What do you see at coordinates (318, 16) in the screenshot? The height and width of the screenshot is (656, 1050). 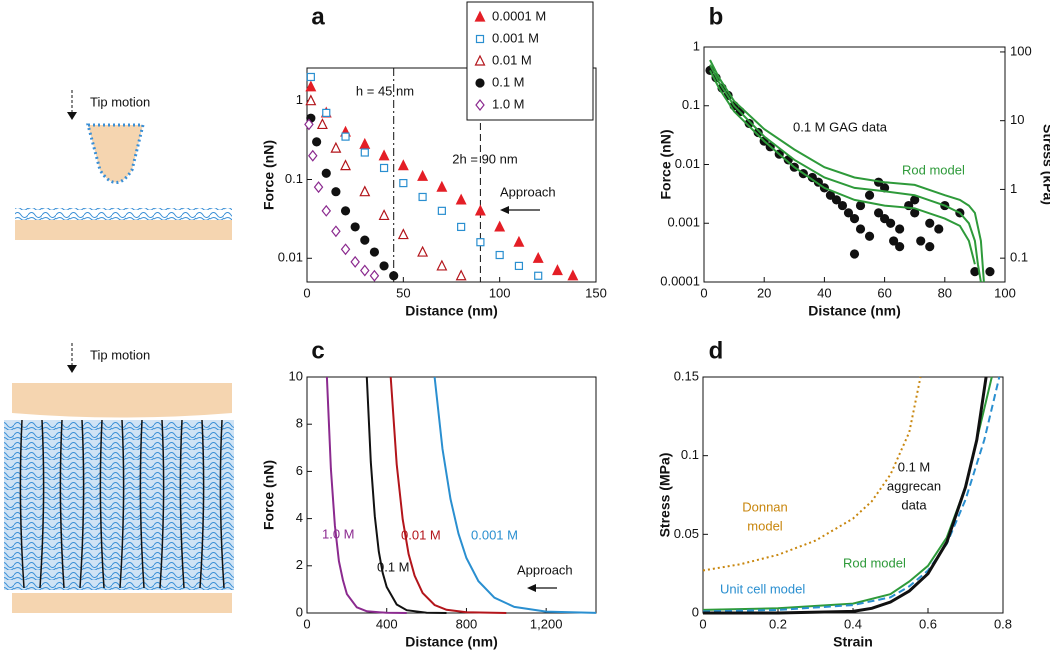 I see `panel-label: a` at bounding box center [318, 16].